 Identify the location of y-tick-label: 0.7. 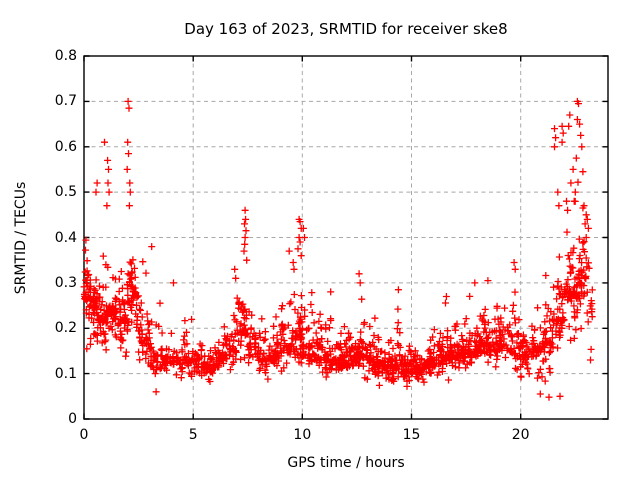
(65, 101).